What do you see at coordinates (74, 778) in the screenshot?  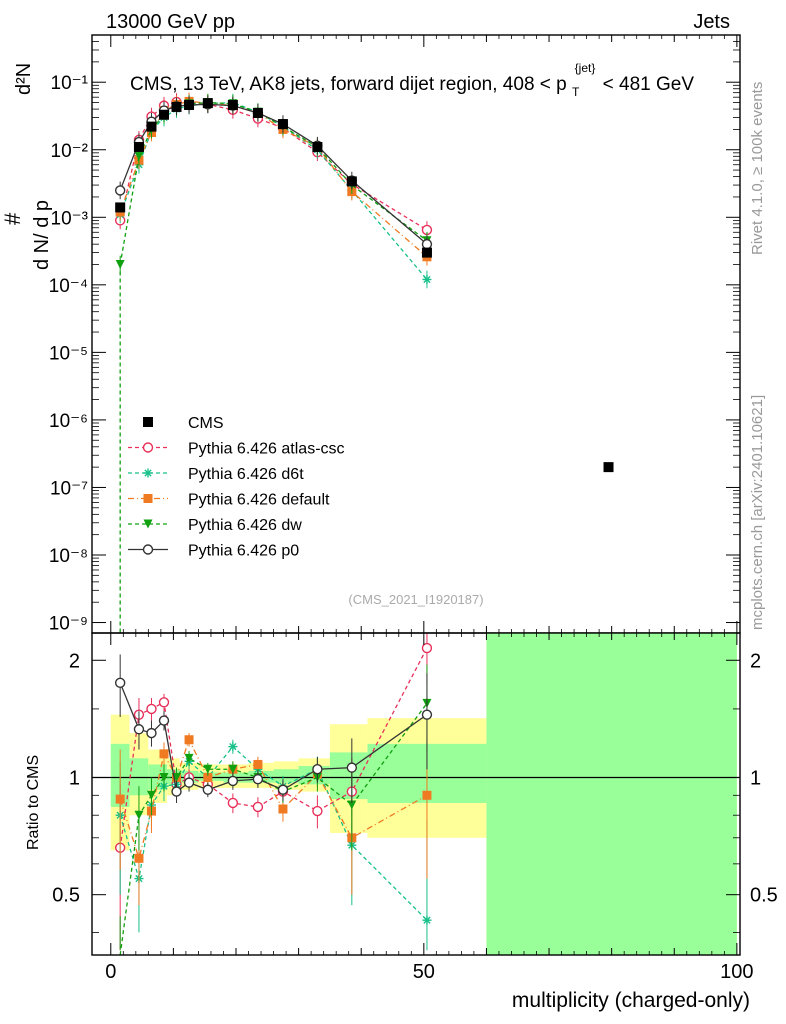 I see `ratio-y-tick-label: 1` at bounding box center [74, 778].